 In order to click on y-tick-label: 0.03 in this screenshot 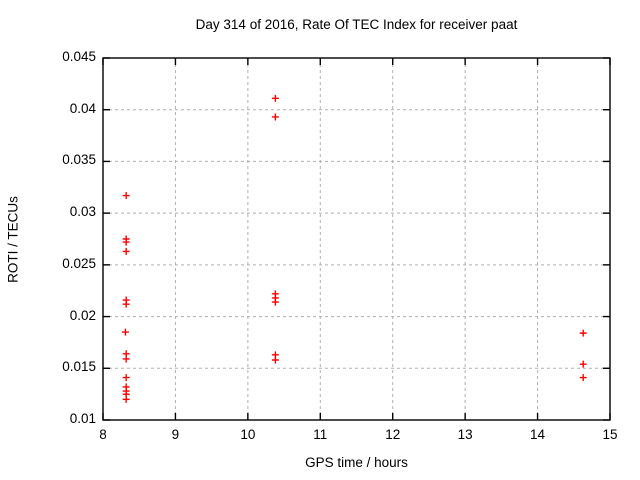, I will do `click(82, 212)`.